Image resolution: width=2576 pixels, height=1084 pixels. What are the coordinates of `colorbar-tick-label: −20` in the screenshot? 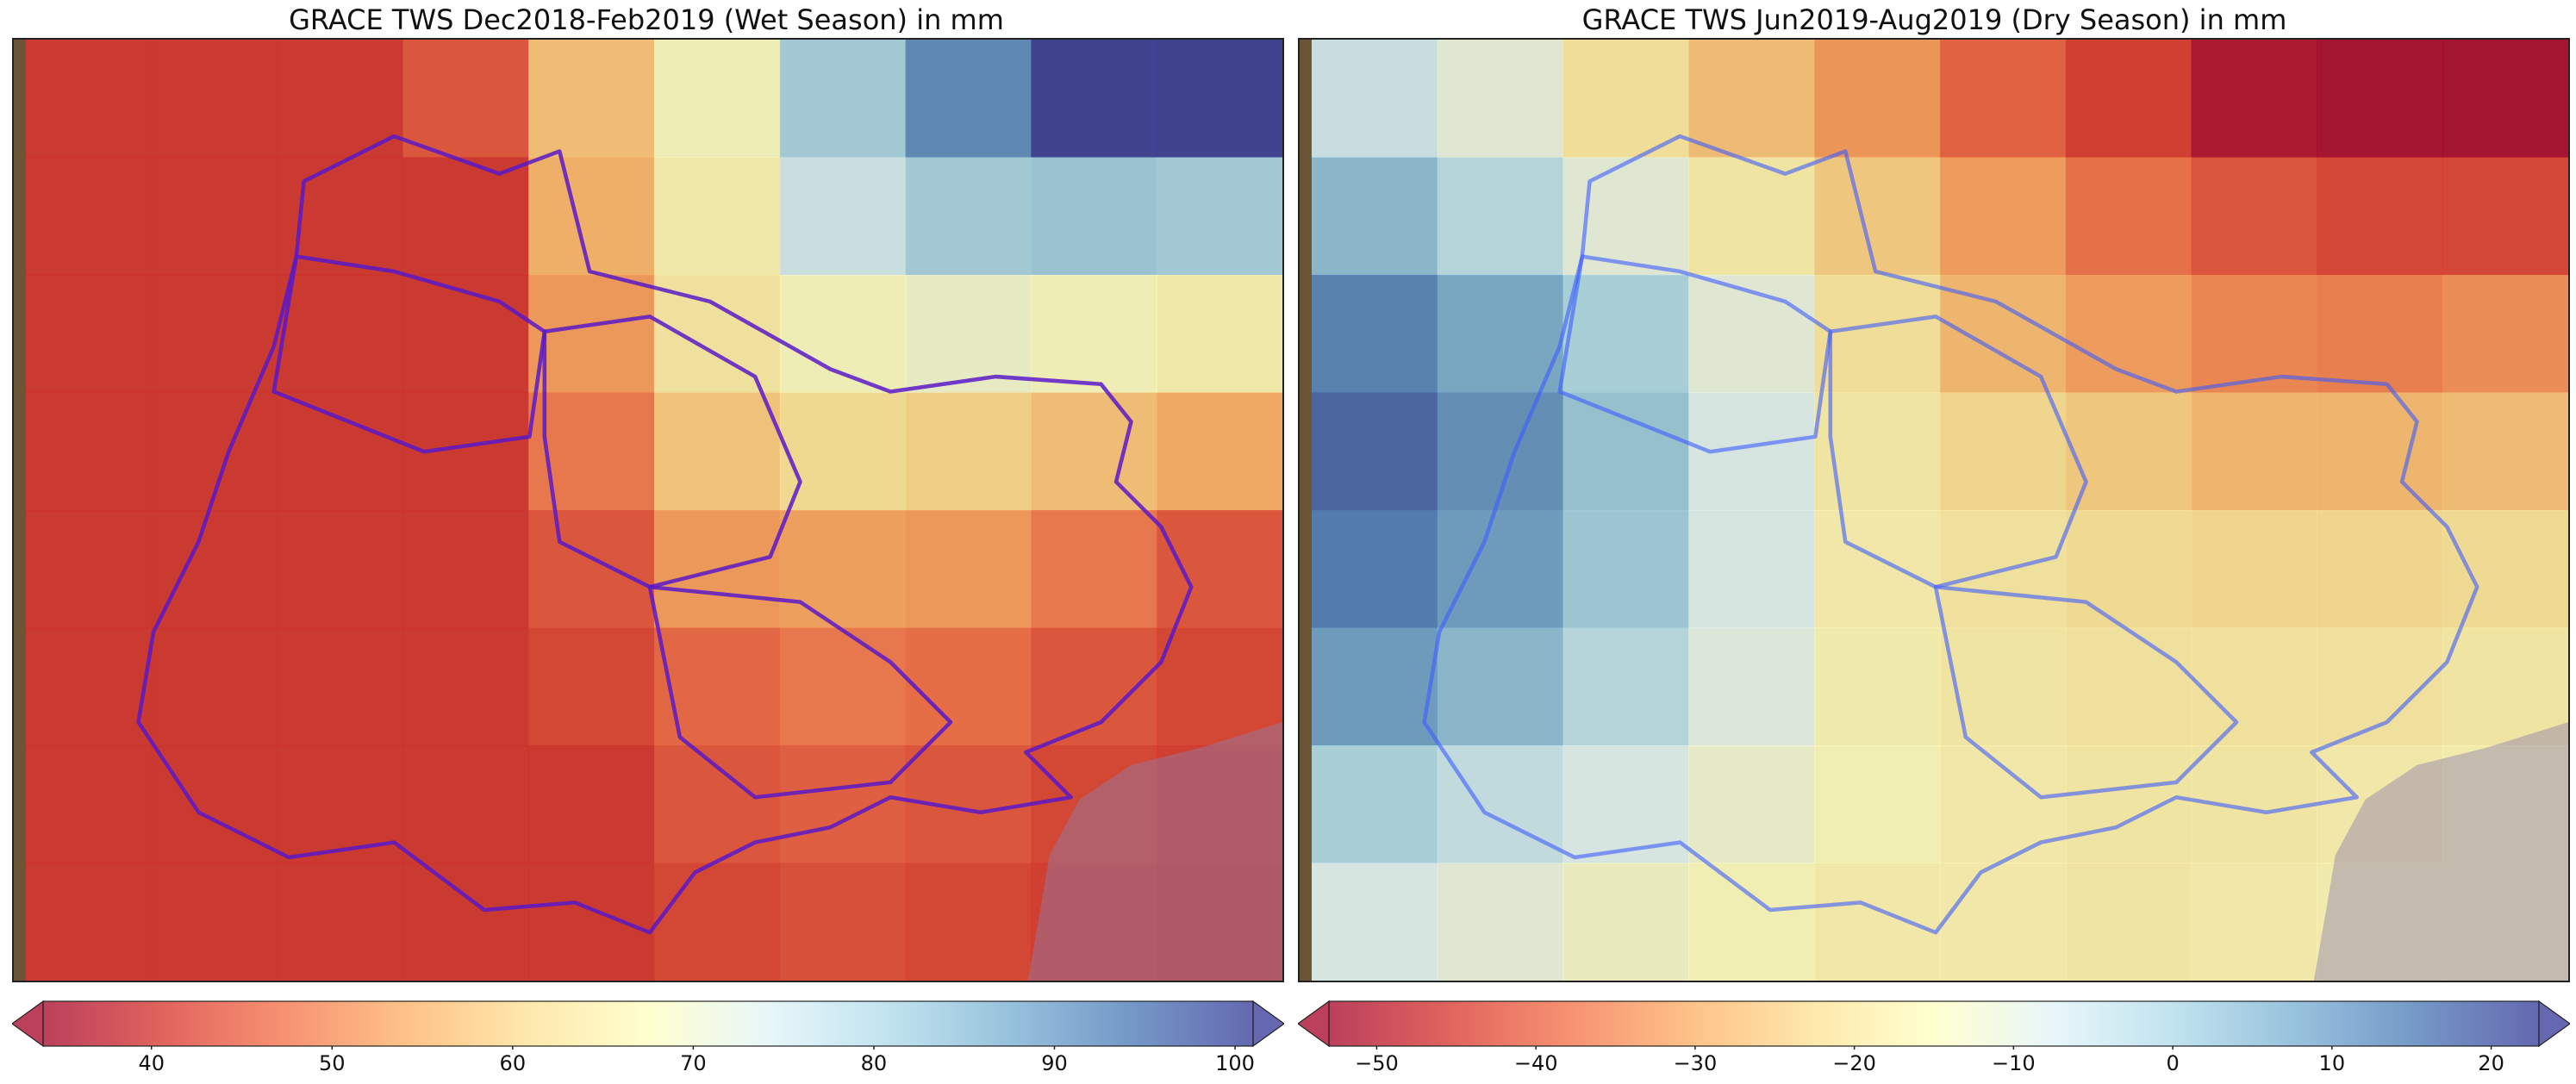 It's located at (1854, 1063).